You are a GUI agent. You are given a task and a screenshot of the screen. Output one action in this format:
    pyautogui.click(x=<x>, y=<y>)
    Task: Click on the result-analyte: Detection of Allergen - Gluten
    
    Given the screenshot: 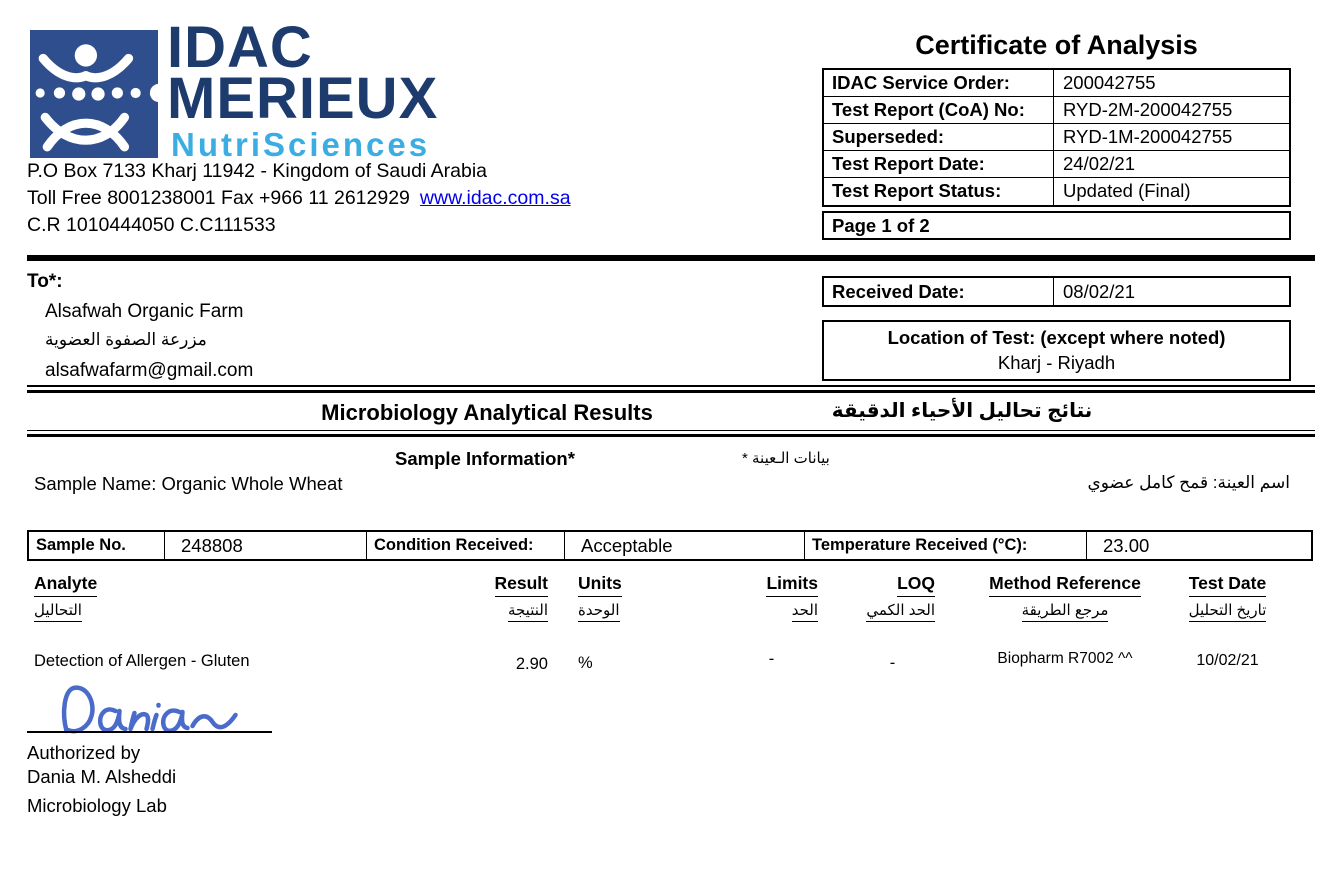 What is the action you would take?
    pyautogui.click(x=142, y=661)
    